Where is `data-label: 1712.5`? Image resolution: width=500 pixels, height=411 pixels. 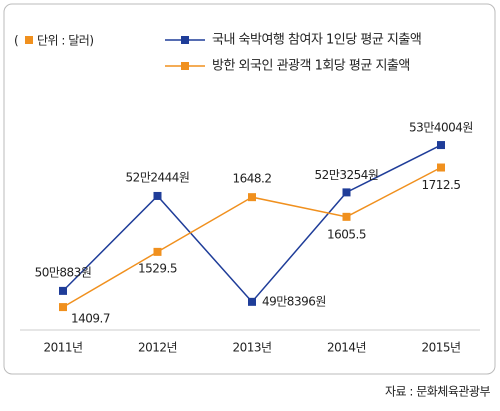 data-label: 1712.5 is located at coordinates (441, 185).